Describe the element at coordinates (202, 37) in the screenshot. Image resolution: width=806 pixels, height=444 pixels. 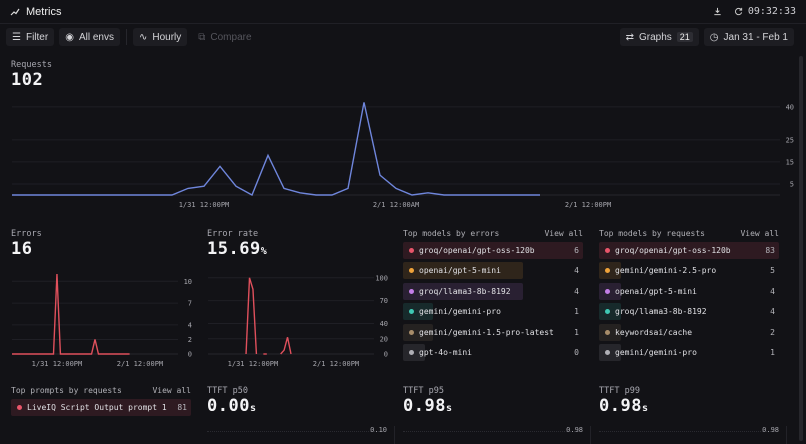
I see `compare-icon: ⧉` at that location.